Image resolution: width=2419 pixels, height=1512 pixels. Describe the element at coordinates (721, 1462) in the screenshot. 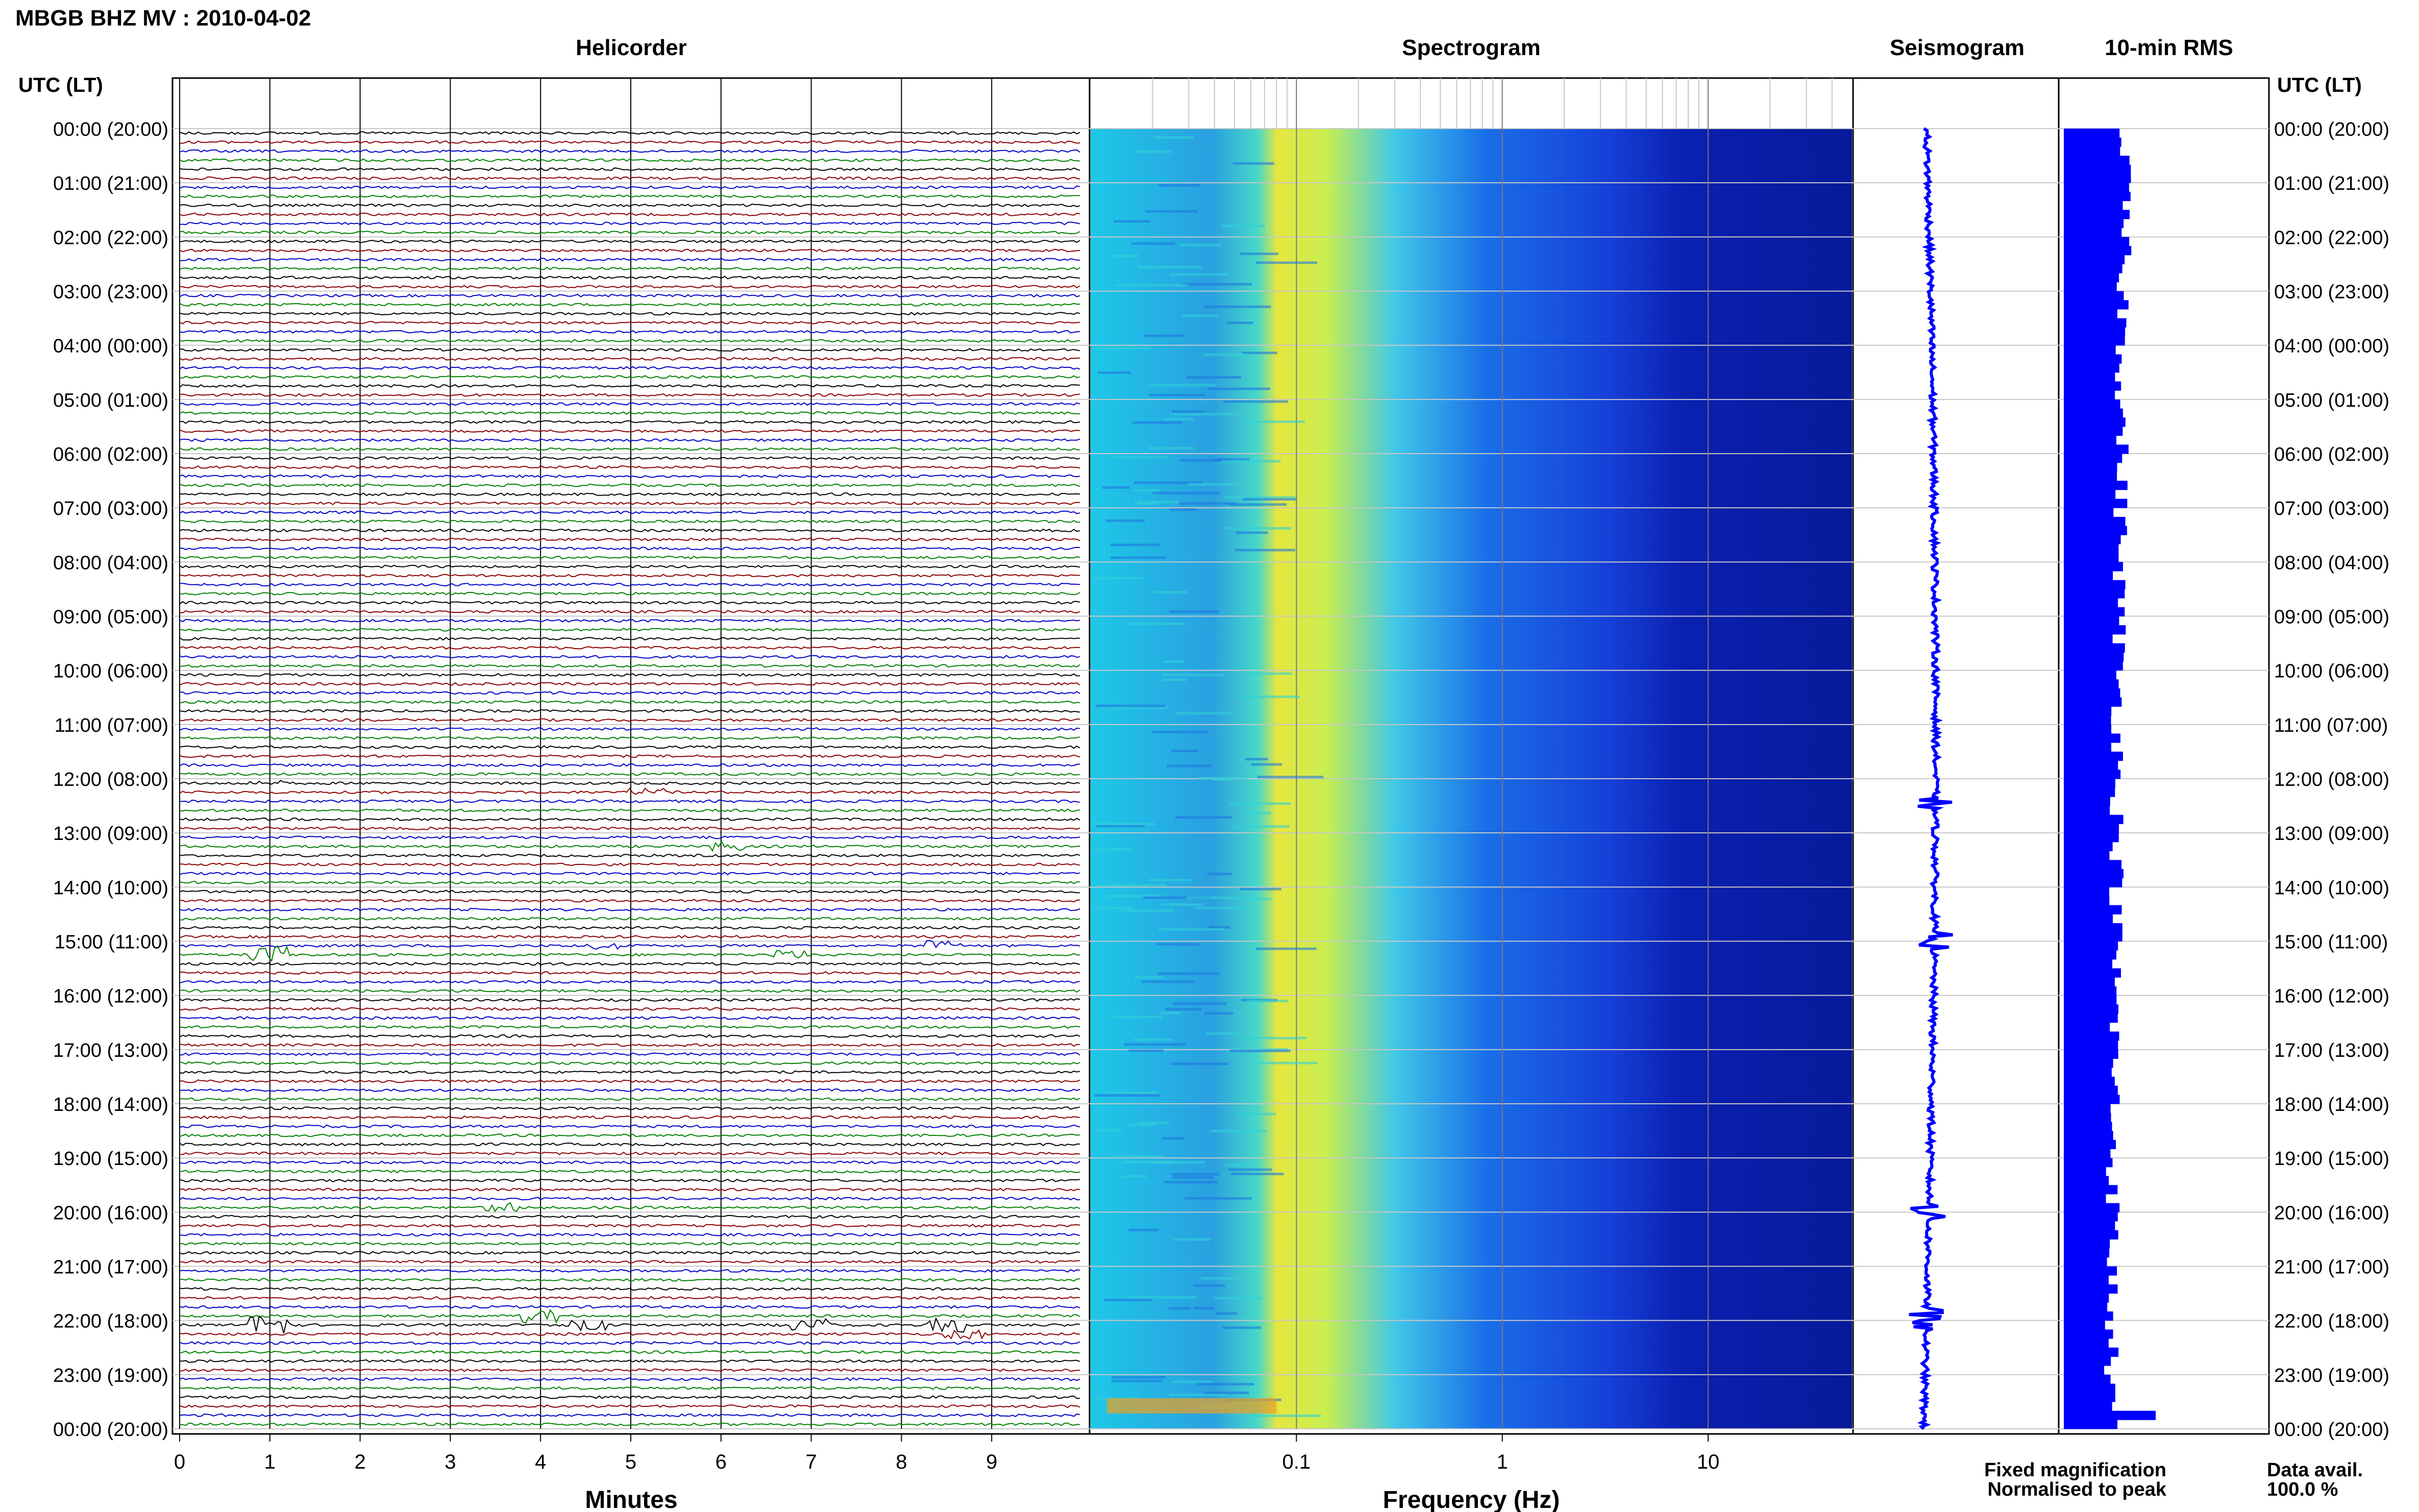

I see `minute-tick-label: 6` at that location.